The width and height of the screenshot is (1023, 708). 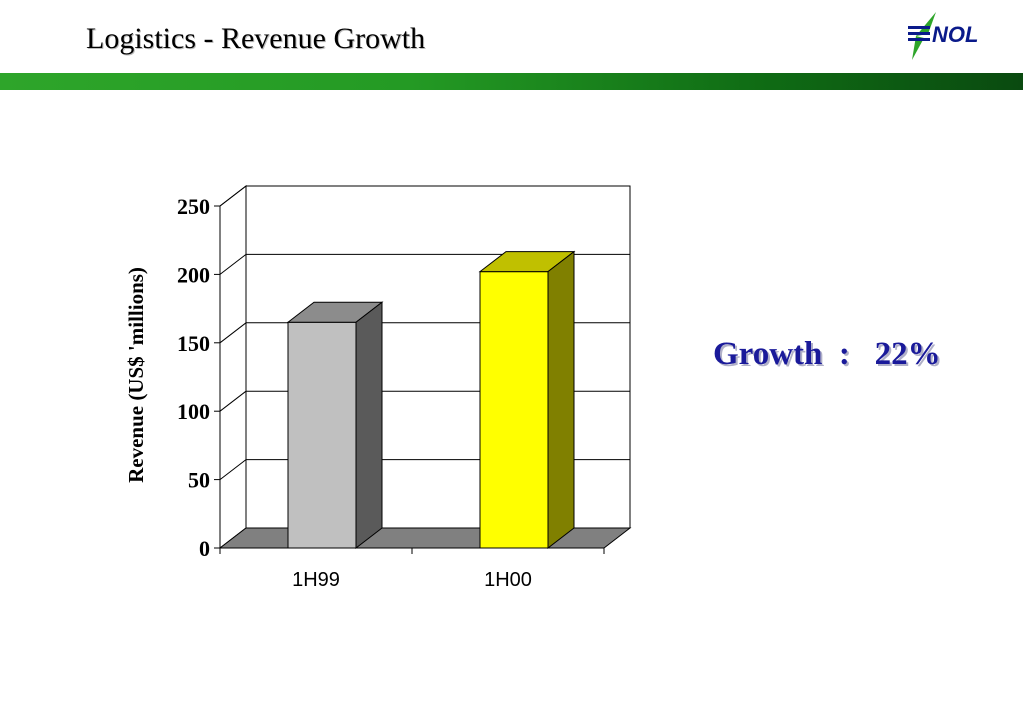 I want to click on chart-side-wall, so click(x=233, y=367).